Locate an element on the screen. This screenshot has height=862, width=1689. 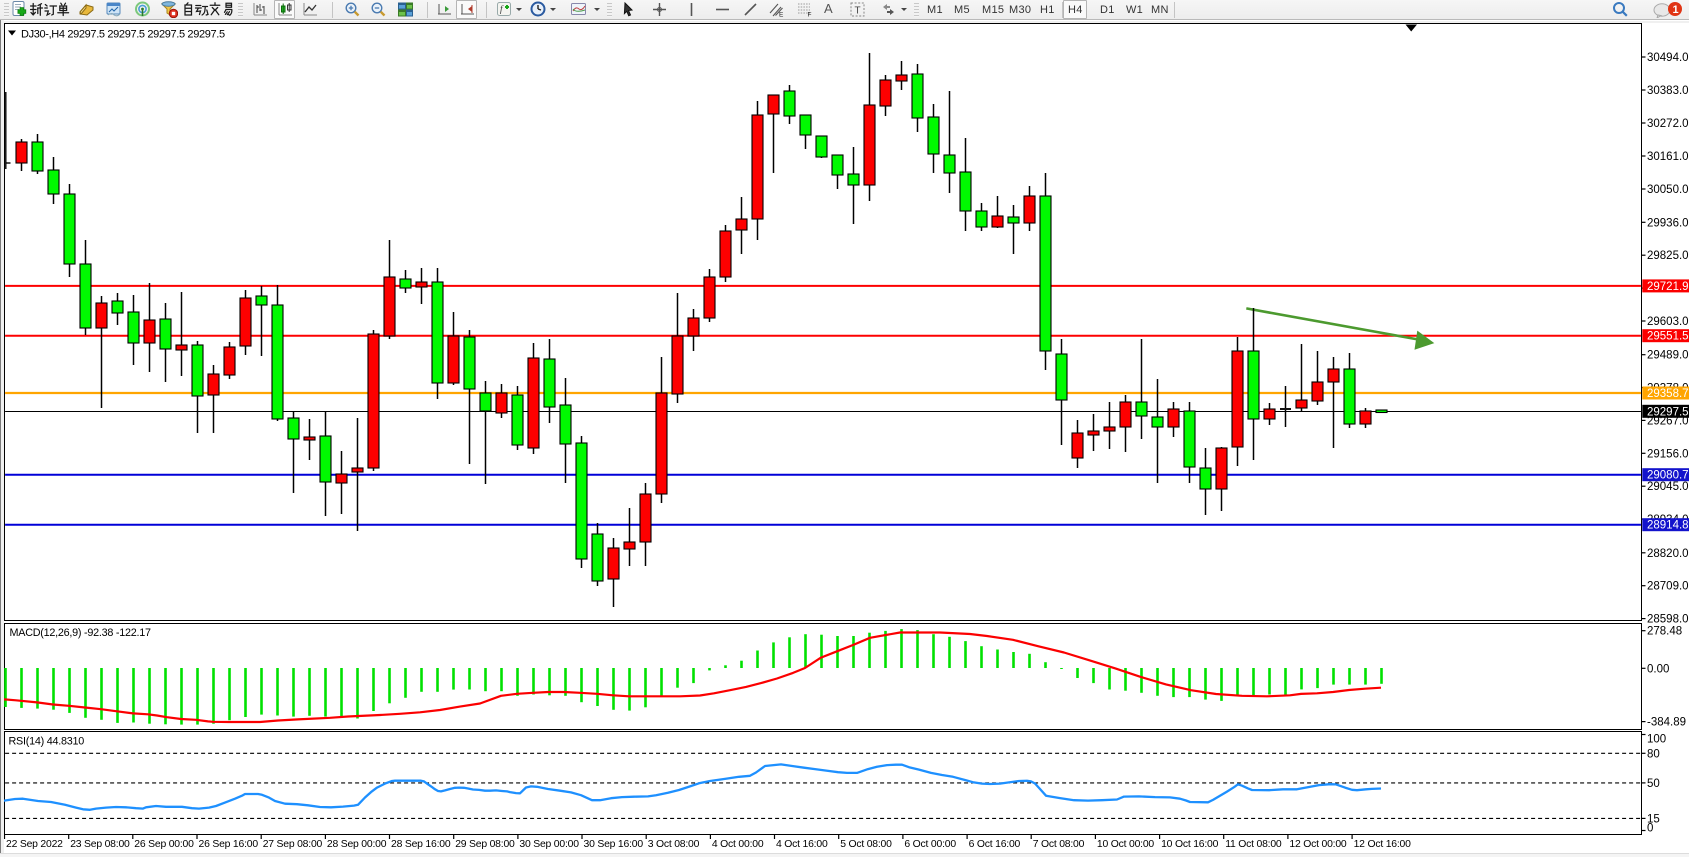
svg-text: 29267.0 is located at coordinates (1668, 421).